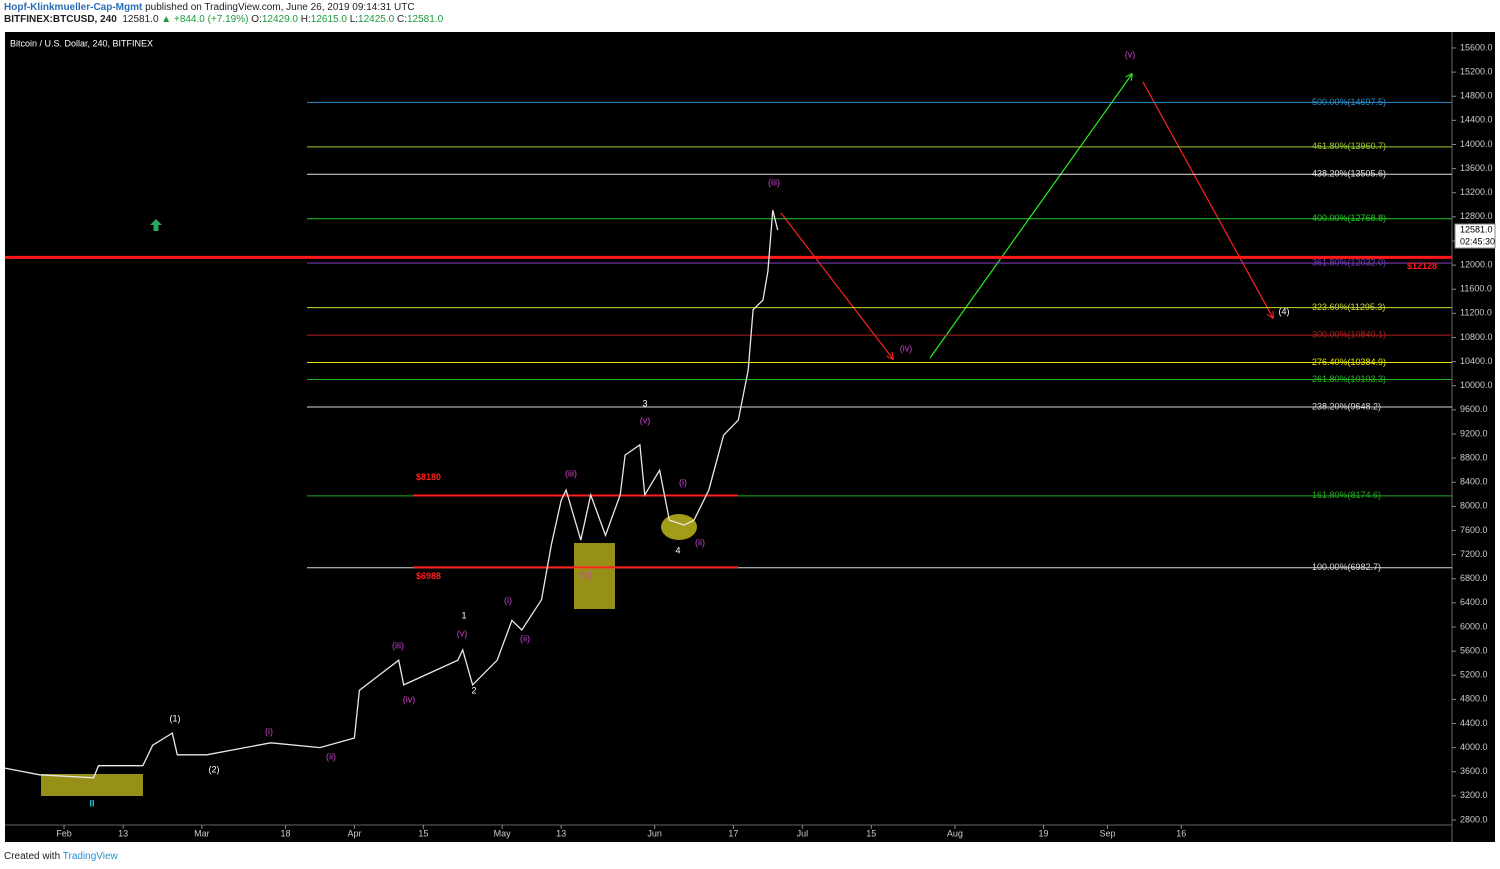 Image resolution: width=1500 pixels, height=869 pixels. I want to click on y-tick-label: 3200.0, so click(1474, 795).